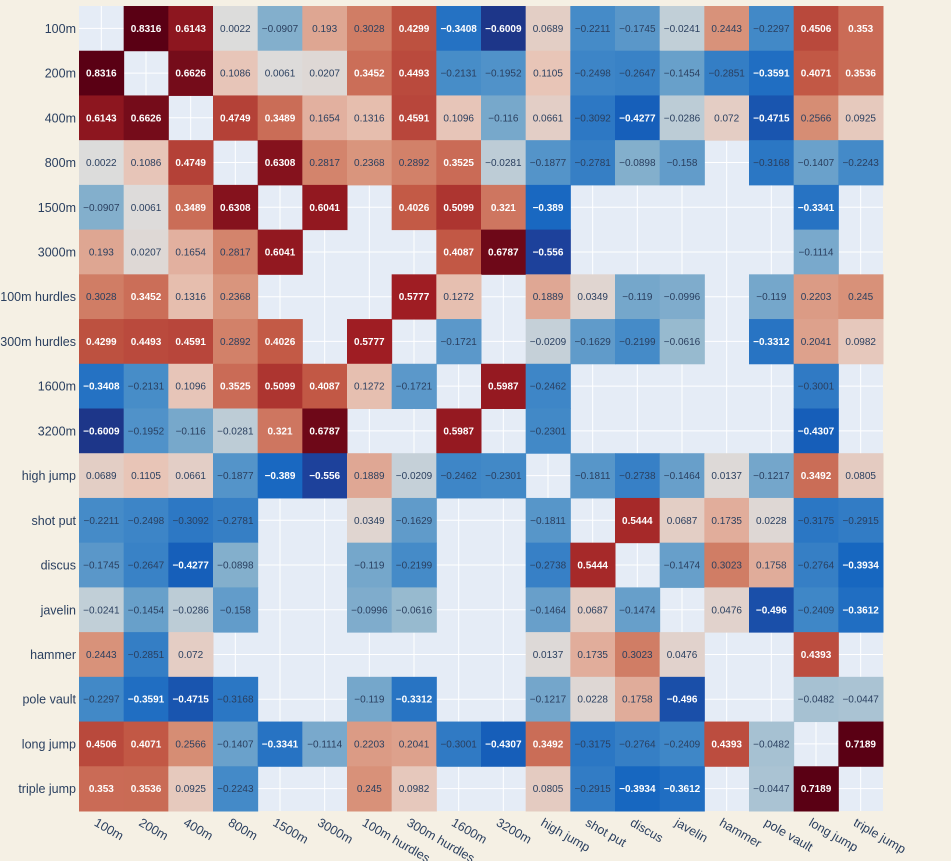 The height and width of the screenshot is (861, 951). Describe the element at coordinates (60, 29) in the screenshot. I see `y-tick-label: 100m` at that location.